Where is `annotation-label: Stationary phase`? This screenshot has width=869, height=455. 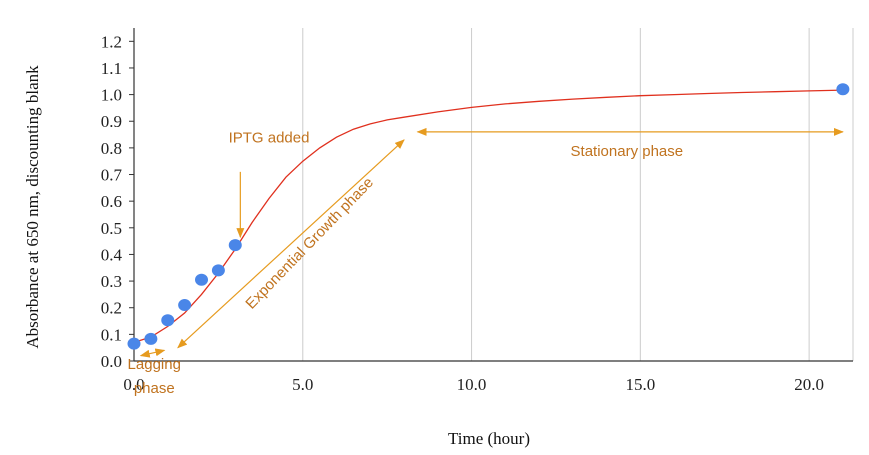
annotation-label: Stationary phase is located at coordinates (627, 151).